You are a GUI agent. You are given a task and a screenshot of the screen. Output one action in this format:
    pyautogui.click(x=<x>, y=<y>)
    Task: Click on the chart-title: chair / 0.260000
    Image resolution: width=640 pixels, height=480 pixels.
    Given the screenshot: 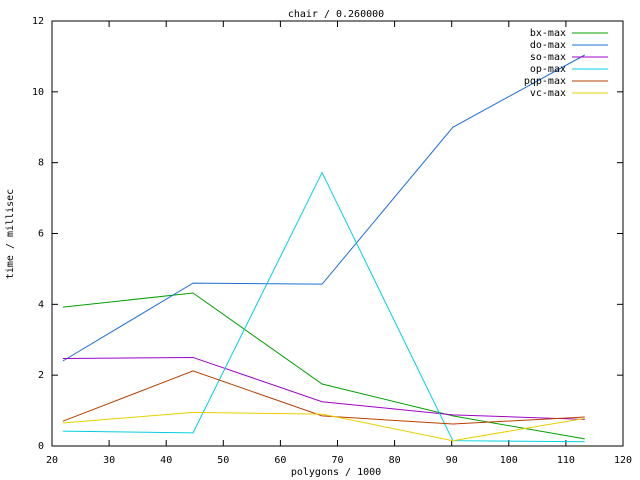 What is the action you would take?
    pyautogui.click(x=336, y=14)
    